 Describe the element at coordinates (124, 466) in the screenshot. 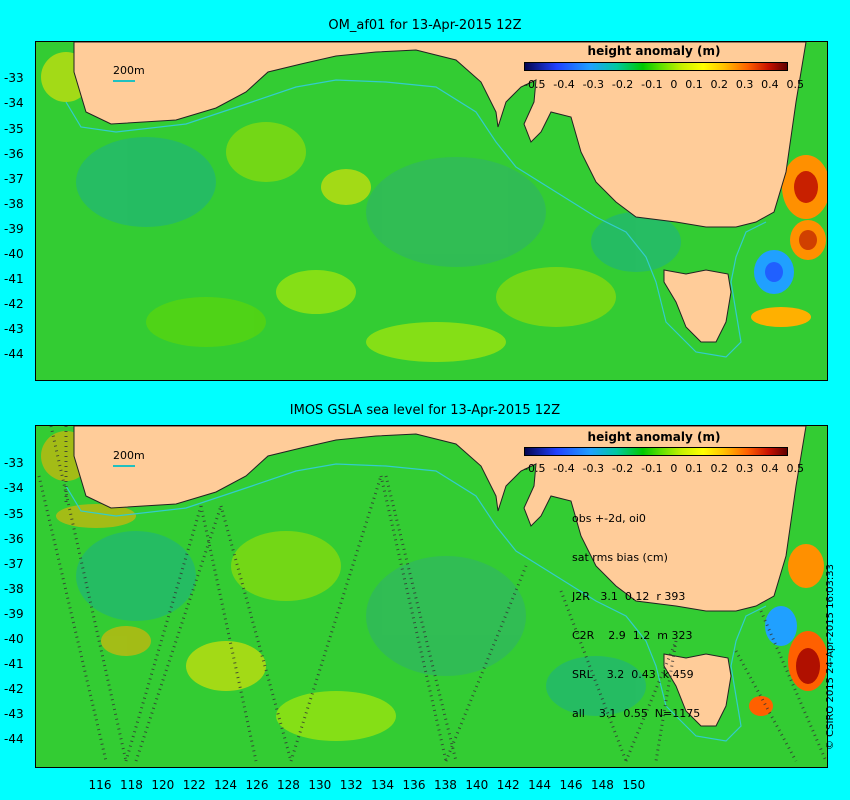

I see `bottom-scale-line` at that location.